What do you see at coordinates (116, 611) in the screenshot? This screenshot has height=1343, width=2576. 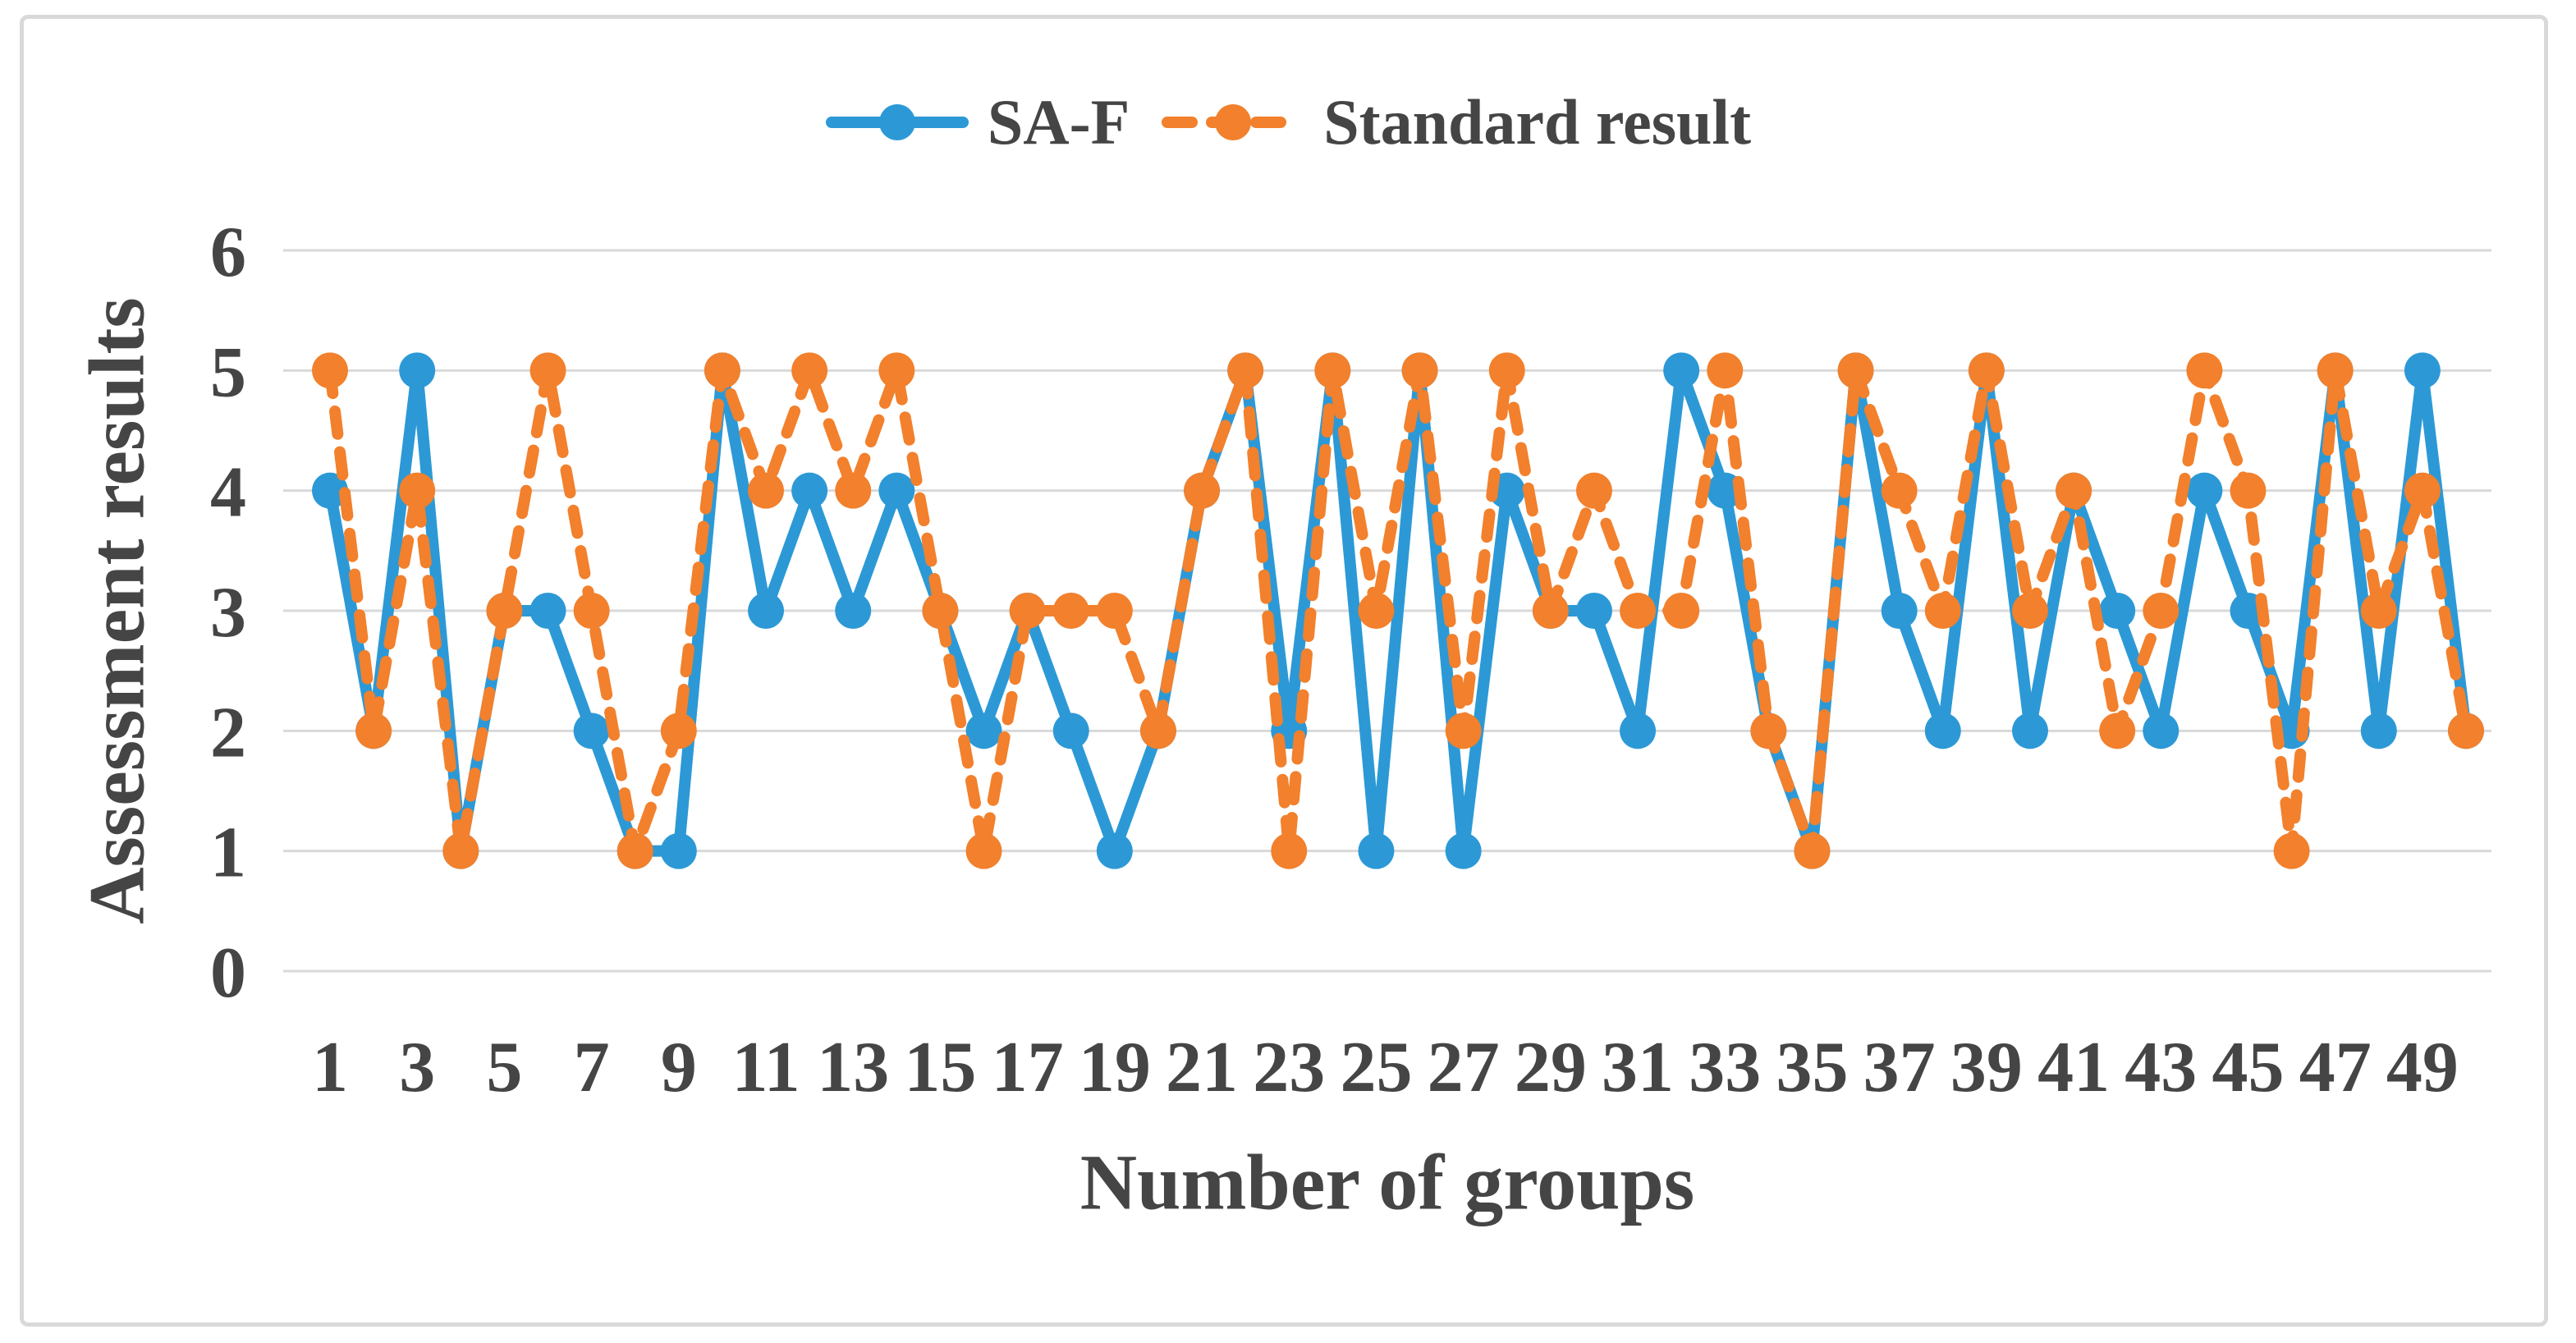 I see `y-axis-title: Assessment results` at bounding box center [116, 611].